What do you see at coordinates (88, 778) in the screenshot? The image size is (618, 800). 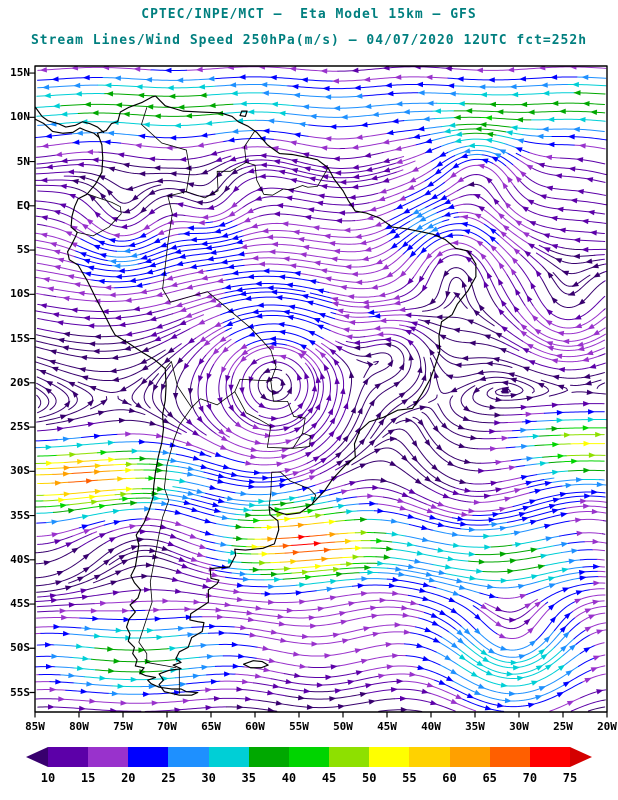 I see `colorbar-tick-label: 15` at bounding box center [88, 778].